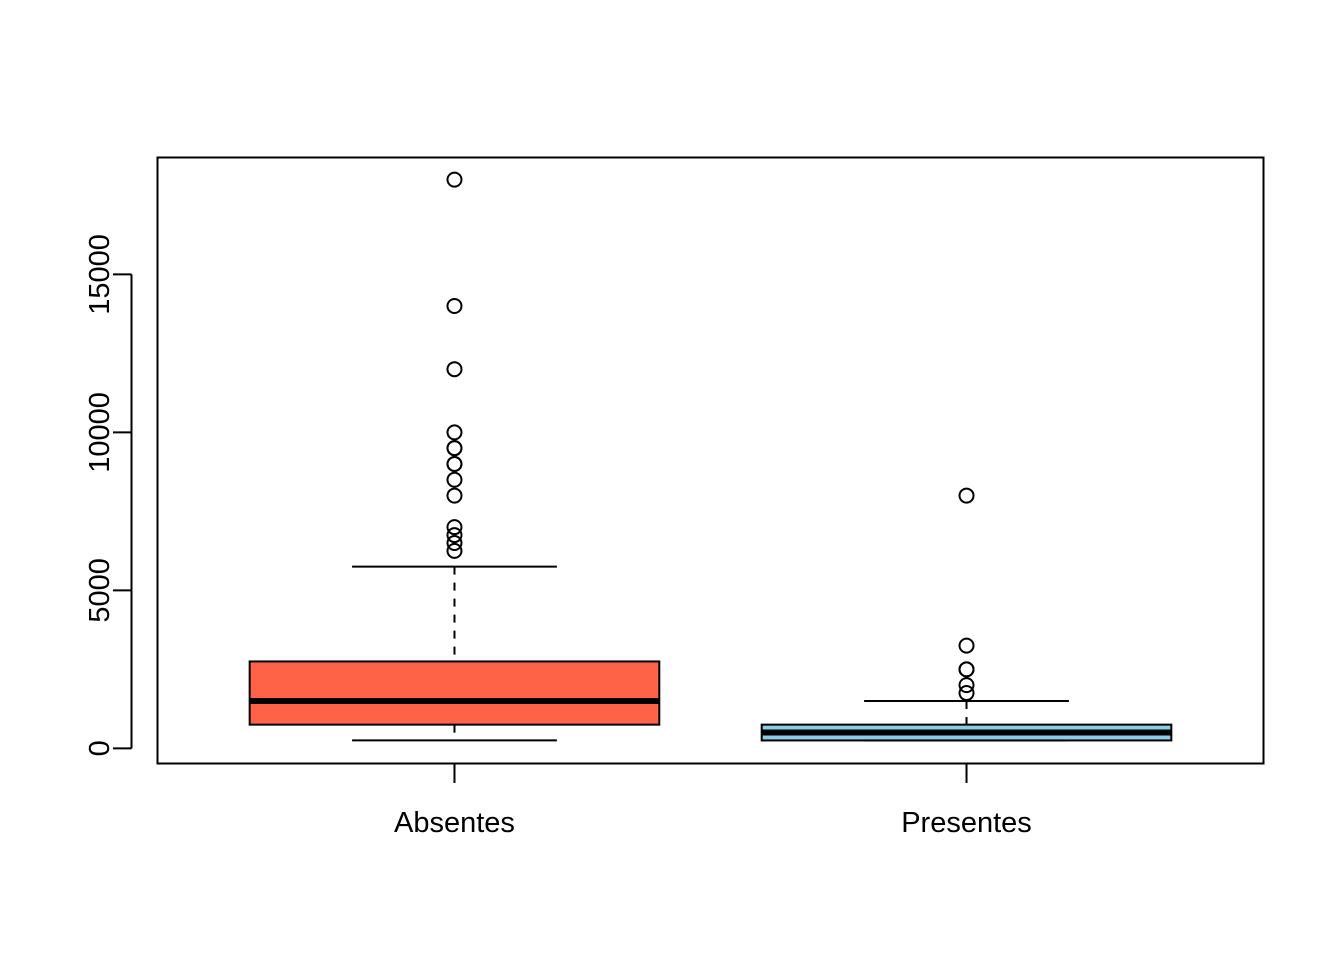  I want to click on x-tick-label: Presentes, so click(966, 823).